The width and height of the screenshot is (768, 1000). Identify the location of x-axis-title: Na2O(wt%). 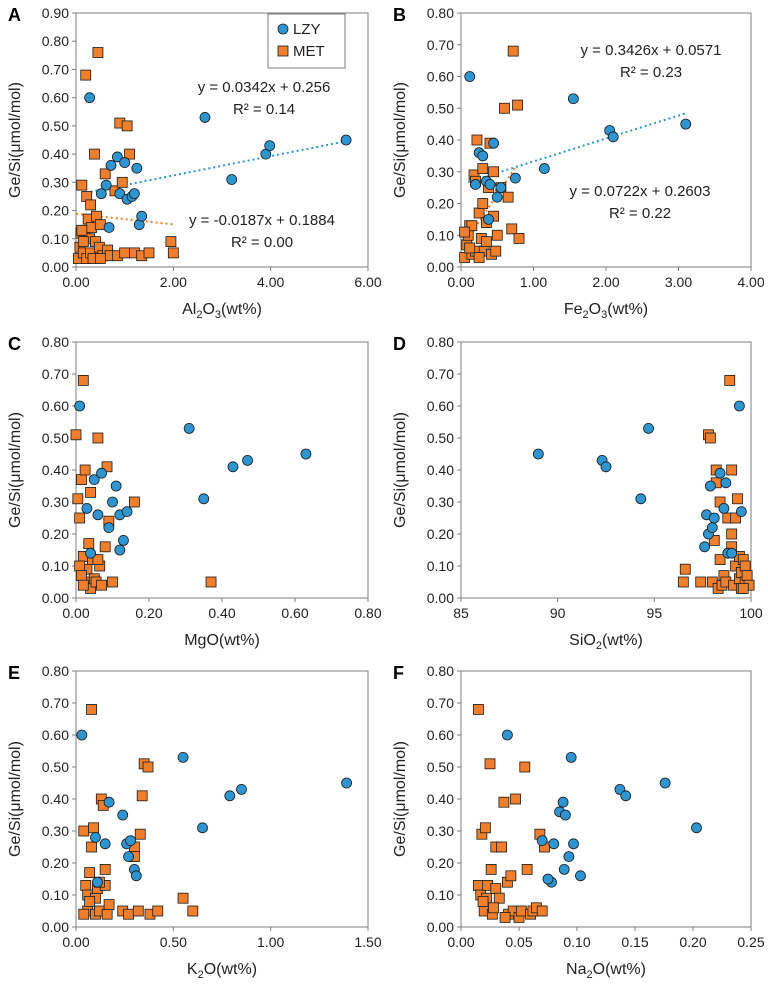
(606, 971).